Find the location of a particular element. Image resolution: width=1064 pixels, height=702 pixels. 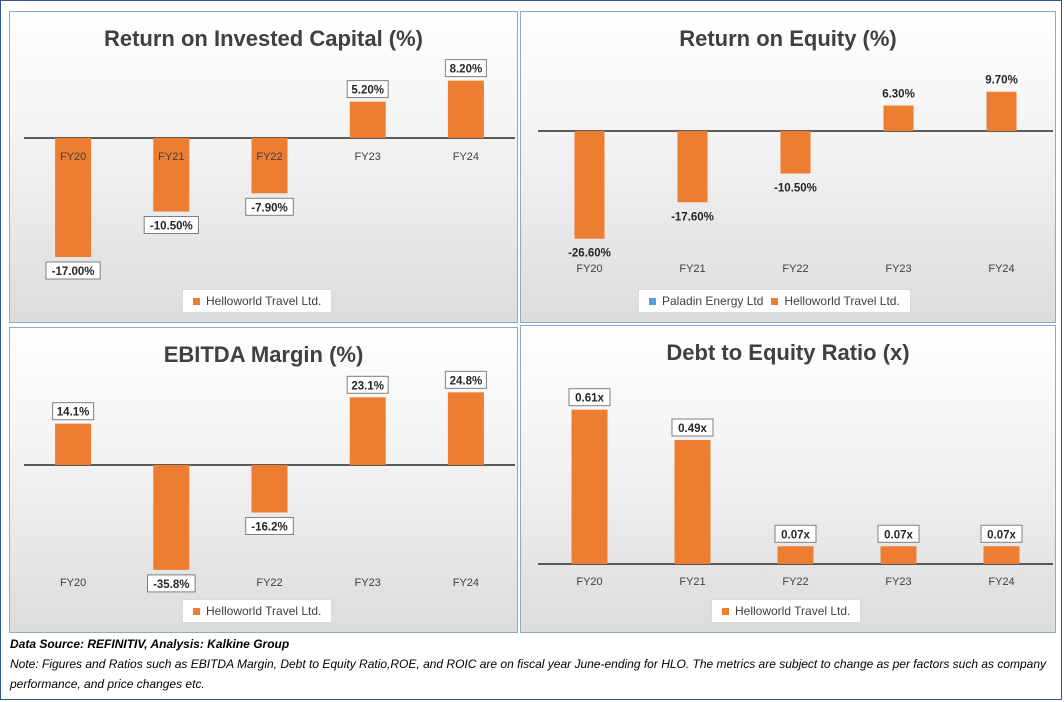

data-label: 5.20% is located at coordinates (367, 91).